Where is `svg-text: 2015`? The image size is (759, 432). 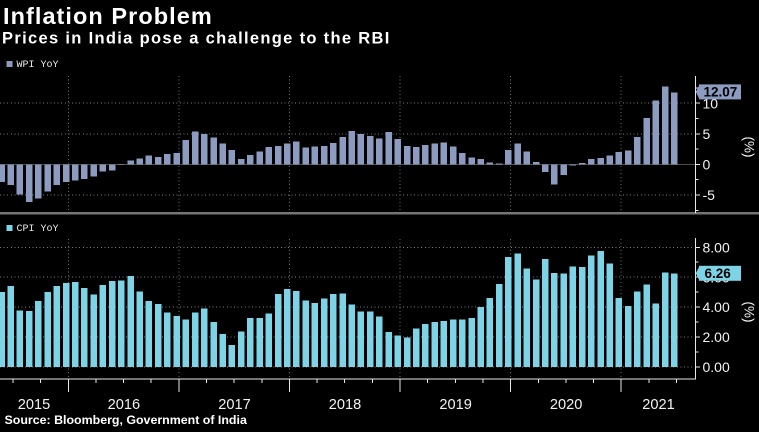 svg-text: 2015 is located at coordinates (34, 405).